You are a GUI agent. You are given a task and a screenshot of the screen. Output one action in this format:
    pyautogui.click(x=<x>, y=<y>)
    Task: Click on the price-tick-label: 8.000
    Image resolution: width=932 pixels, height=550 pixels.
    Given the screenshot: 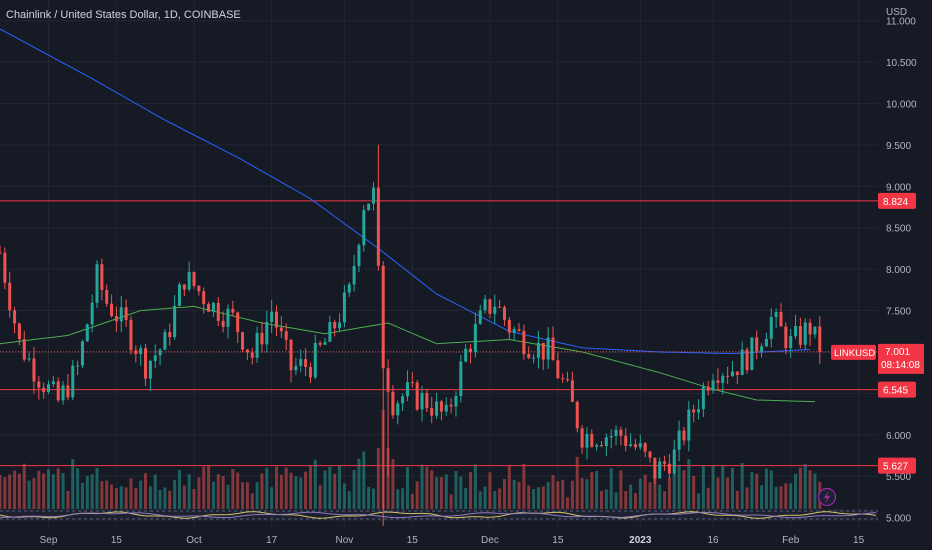 What is the action you would take?
    pyautogui.click(x=898, y=270)
    